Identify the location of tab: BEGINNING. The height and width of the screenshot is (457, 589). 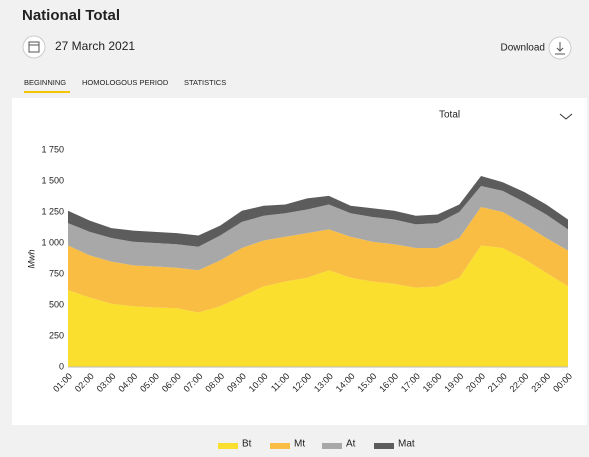
(45, 82).